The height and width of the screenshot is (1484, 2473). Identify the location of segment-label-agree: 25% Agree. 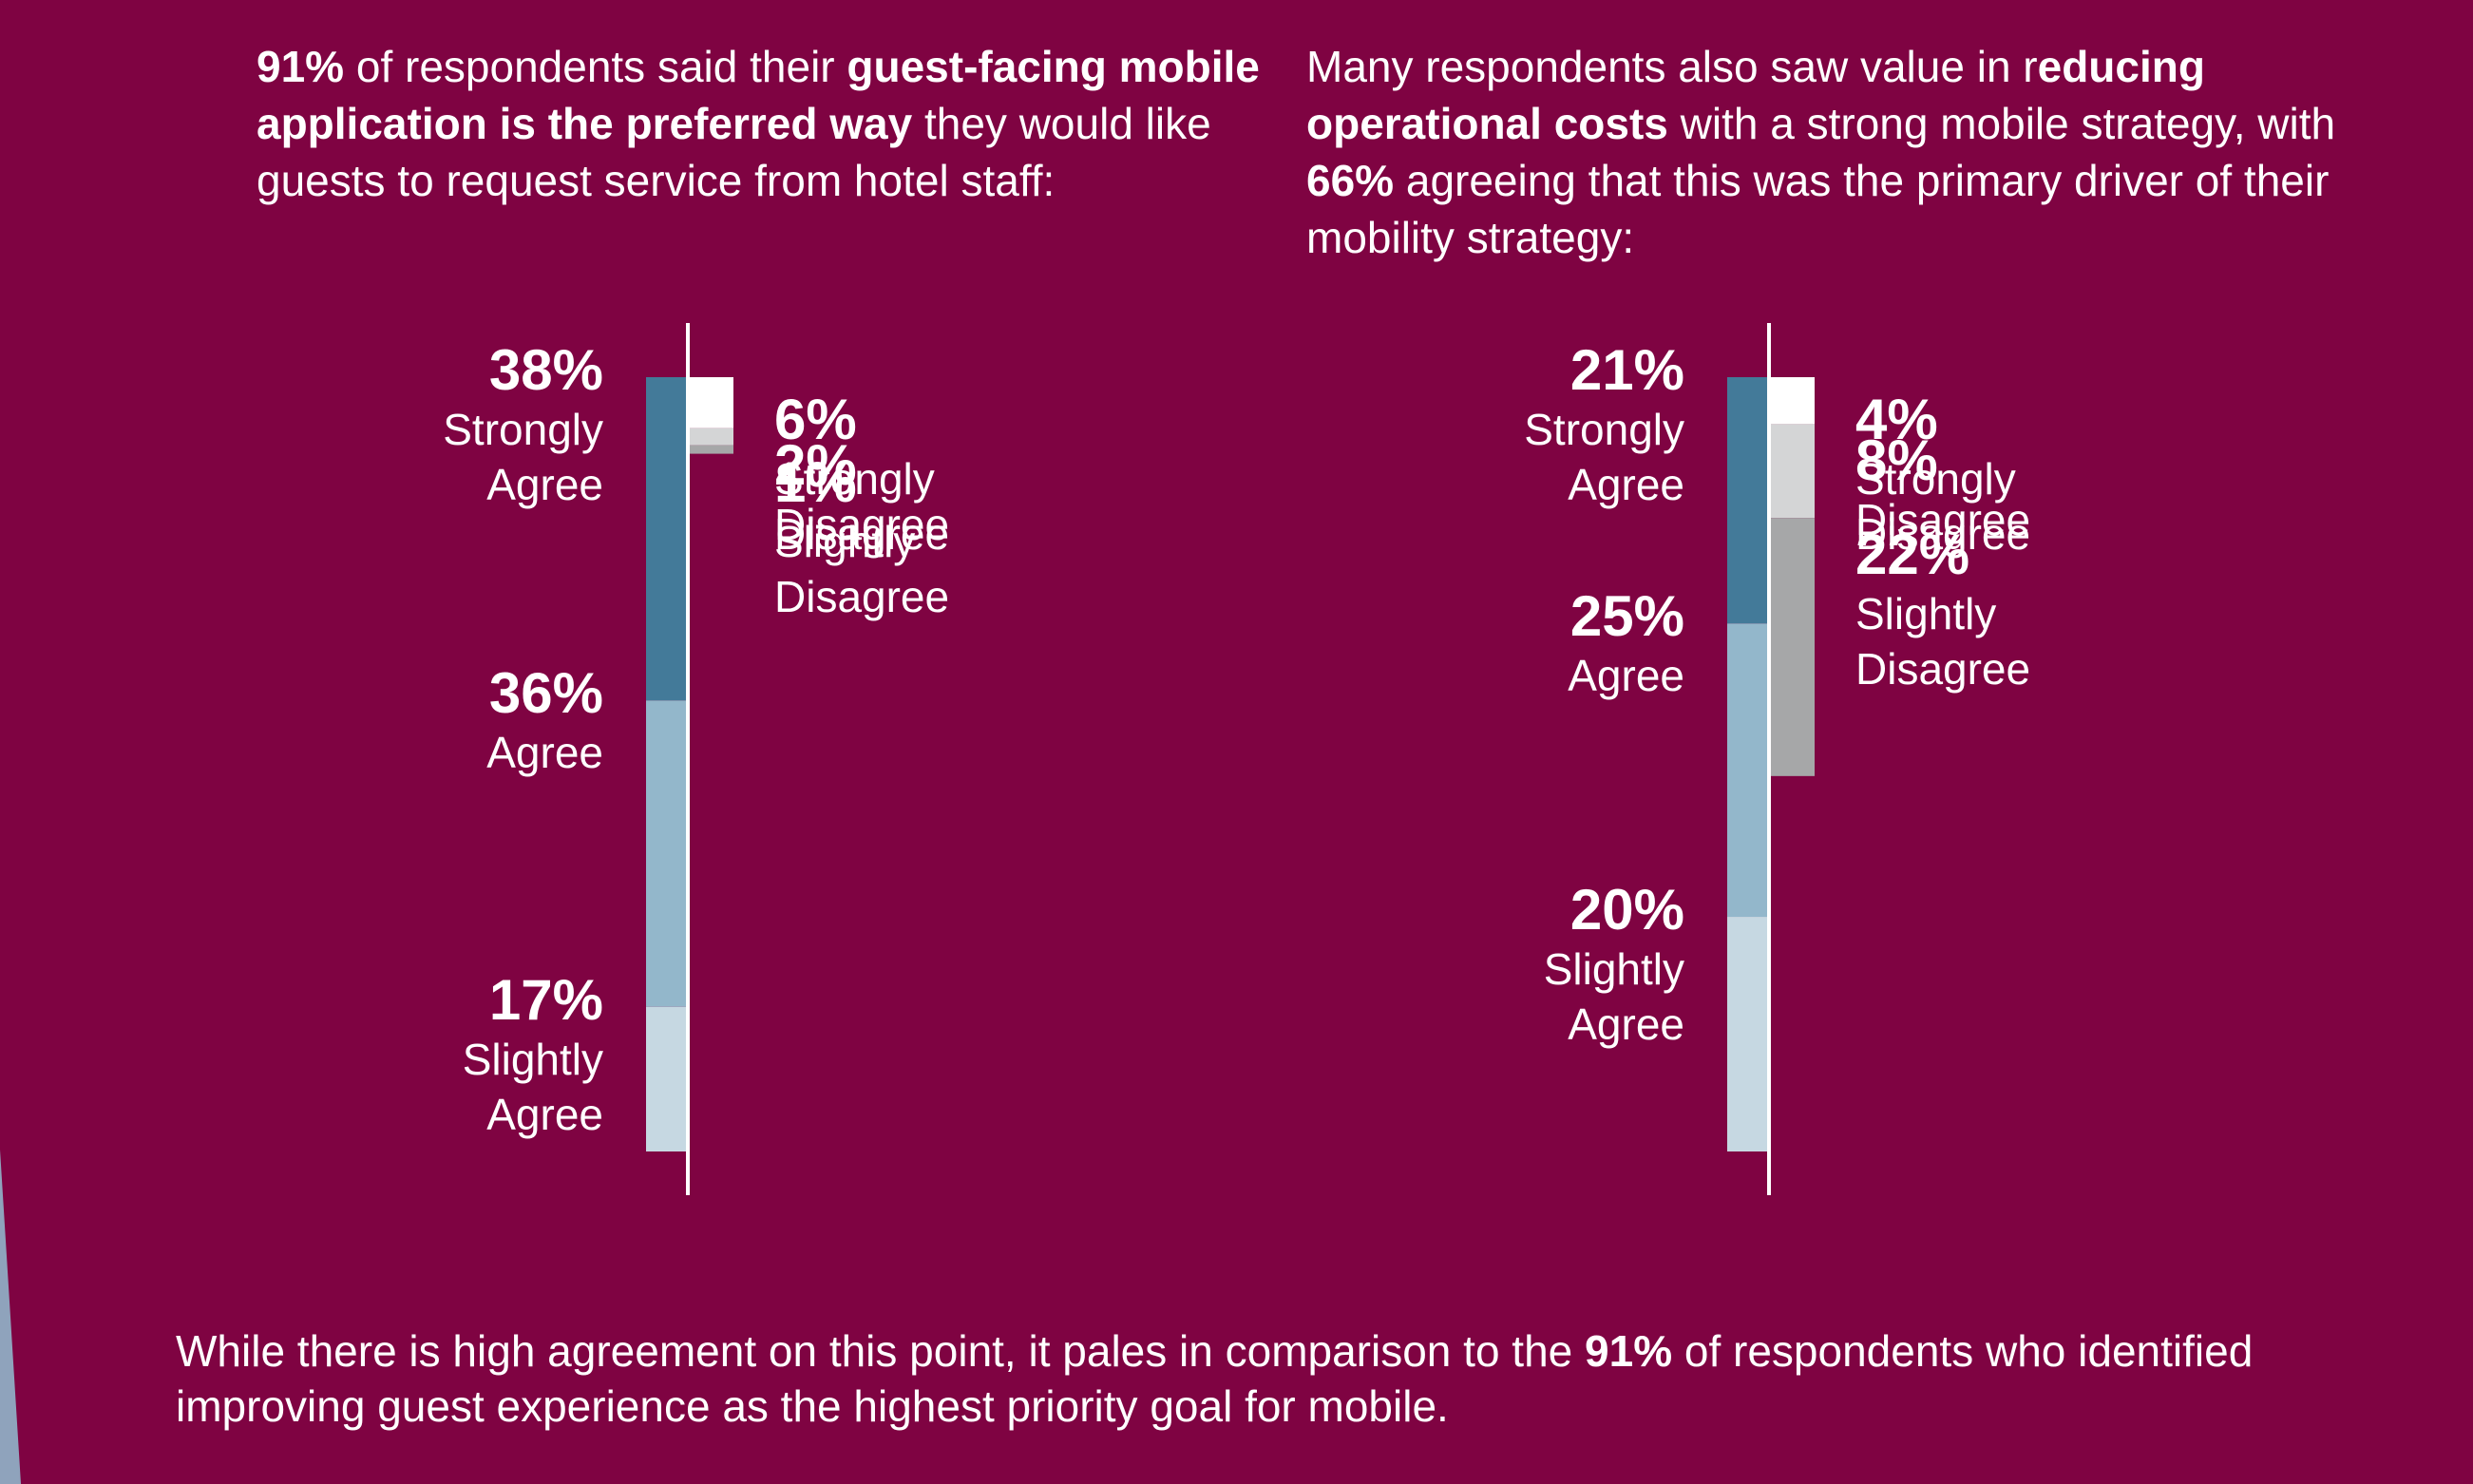
(1626, 644).